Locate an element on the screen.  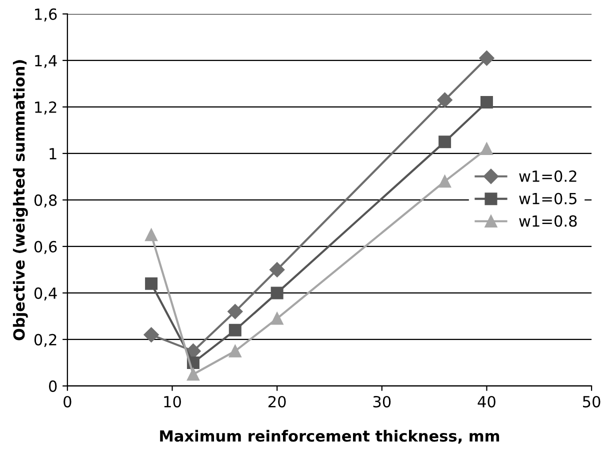
x-tick-label: 50 is located at coordinates (591, 402).